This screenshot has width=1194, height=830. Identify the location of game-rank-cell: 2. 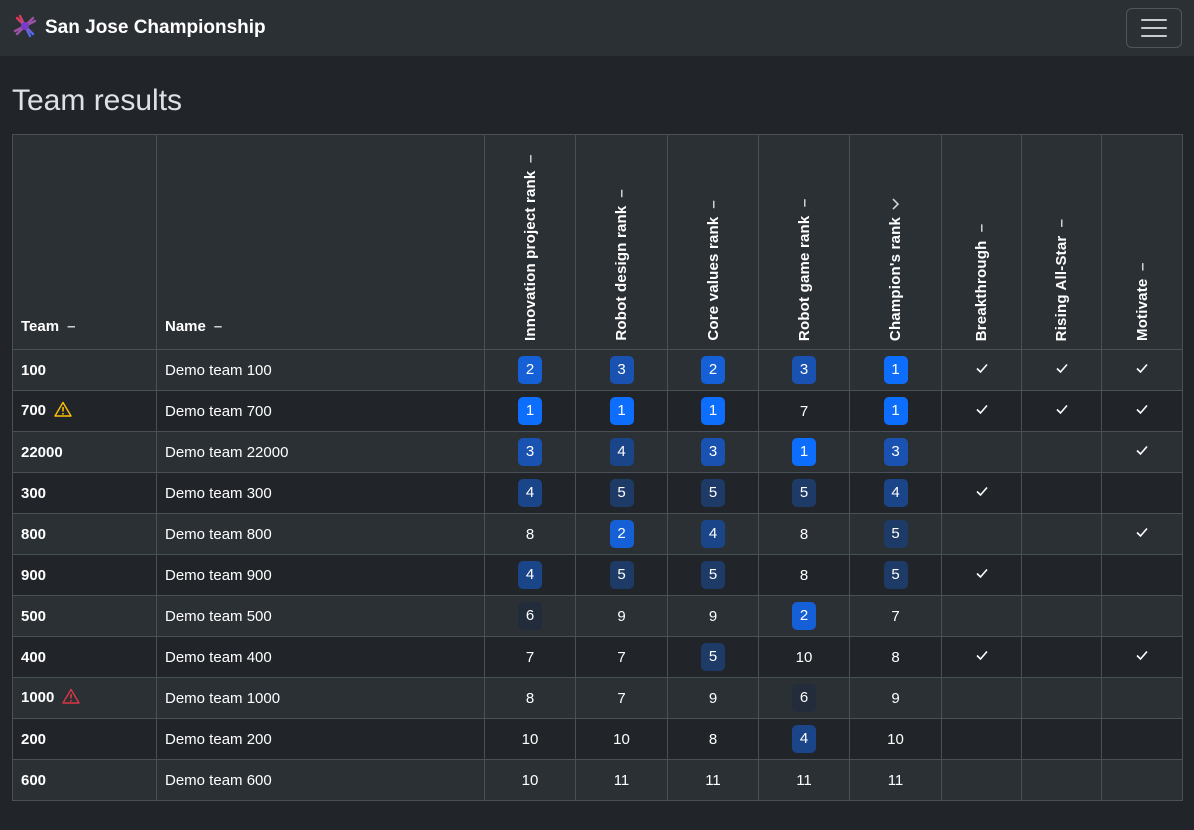
(804, 616).